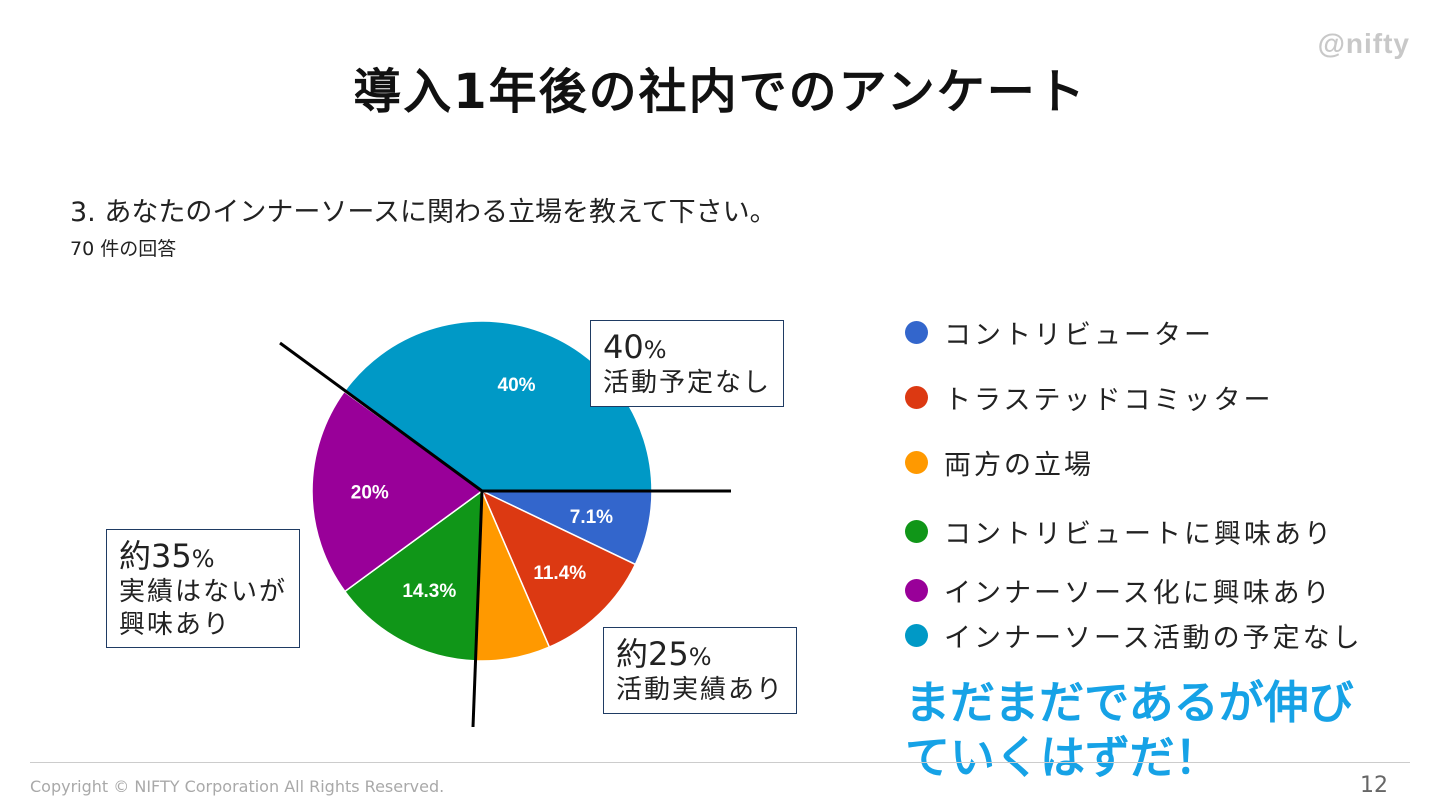 Image resolution: width=1440 pixels, height=810 pixels. Describe the element at coordinates (623, 347) in the screenshot. I see `callout-no-plan-value: 40` at that location.